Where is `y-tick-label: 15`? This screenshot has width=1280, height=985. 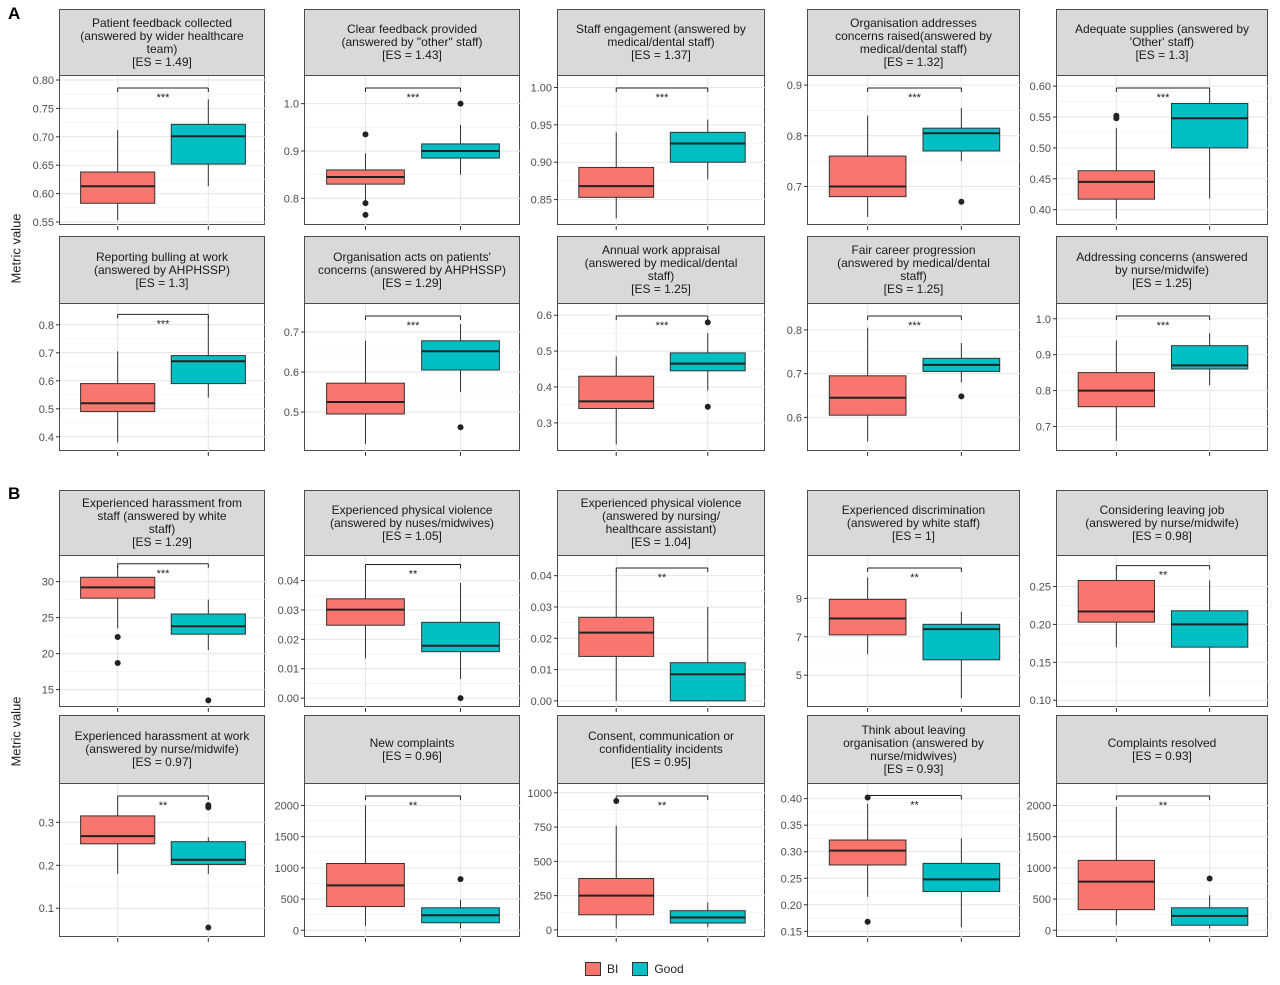
y-tick-label: 15 is located at coordinates (48, 691).